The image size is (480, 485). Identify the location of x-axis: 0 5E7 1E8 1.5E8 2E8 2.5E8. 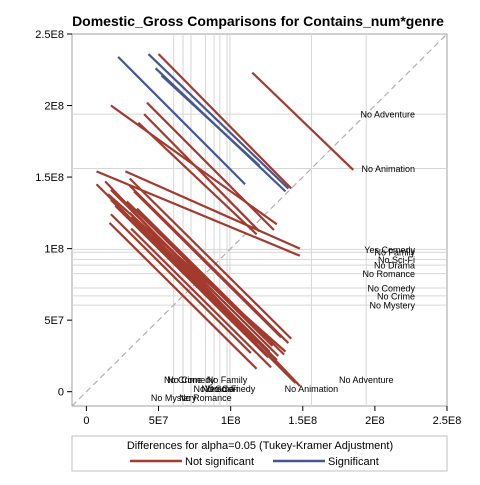
(272, 416).